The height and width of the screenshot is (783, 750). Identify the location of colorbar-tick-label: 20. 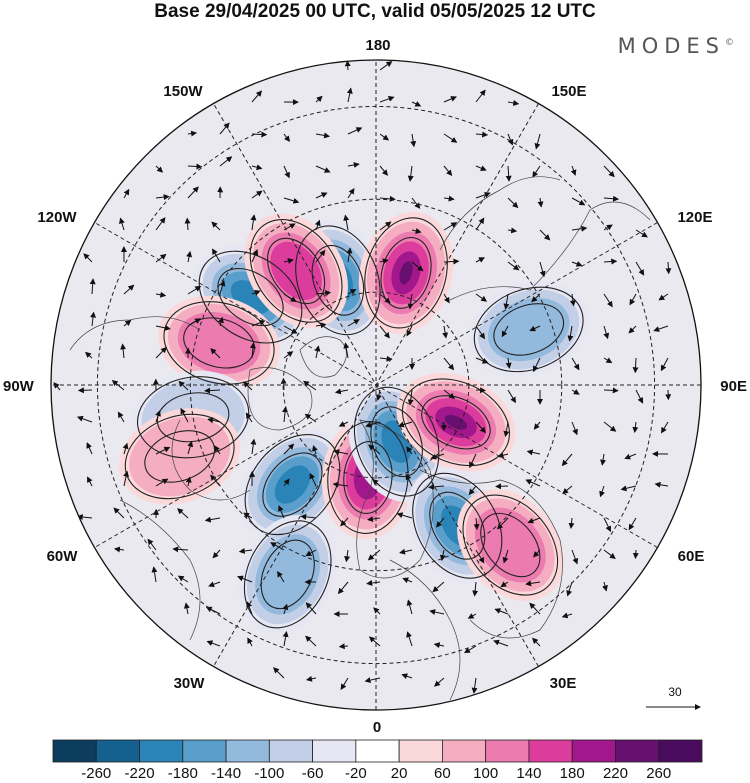
(399, 773).